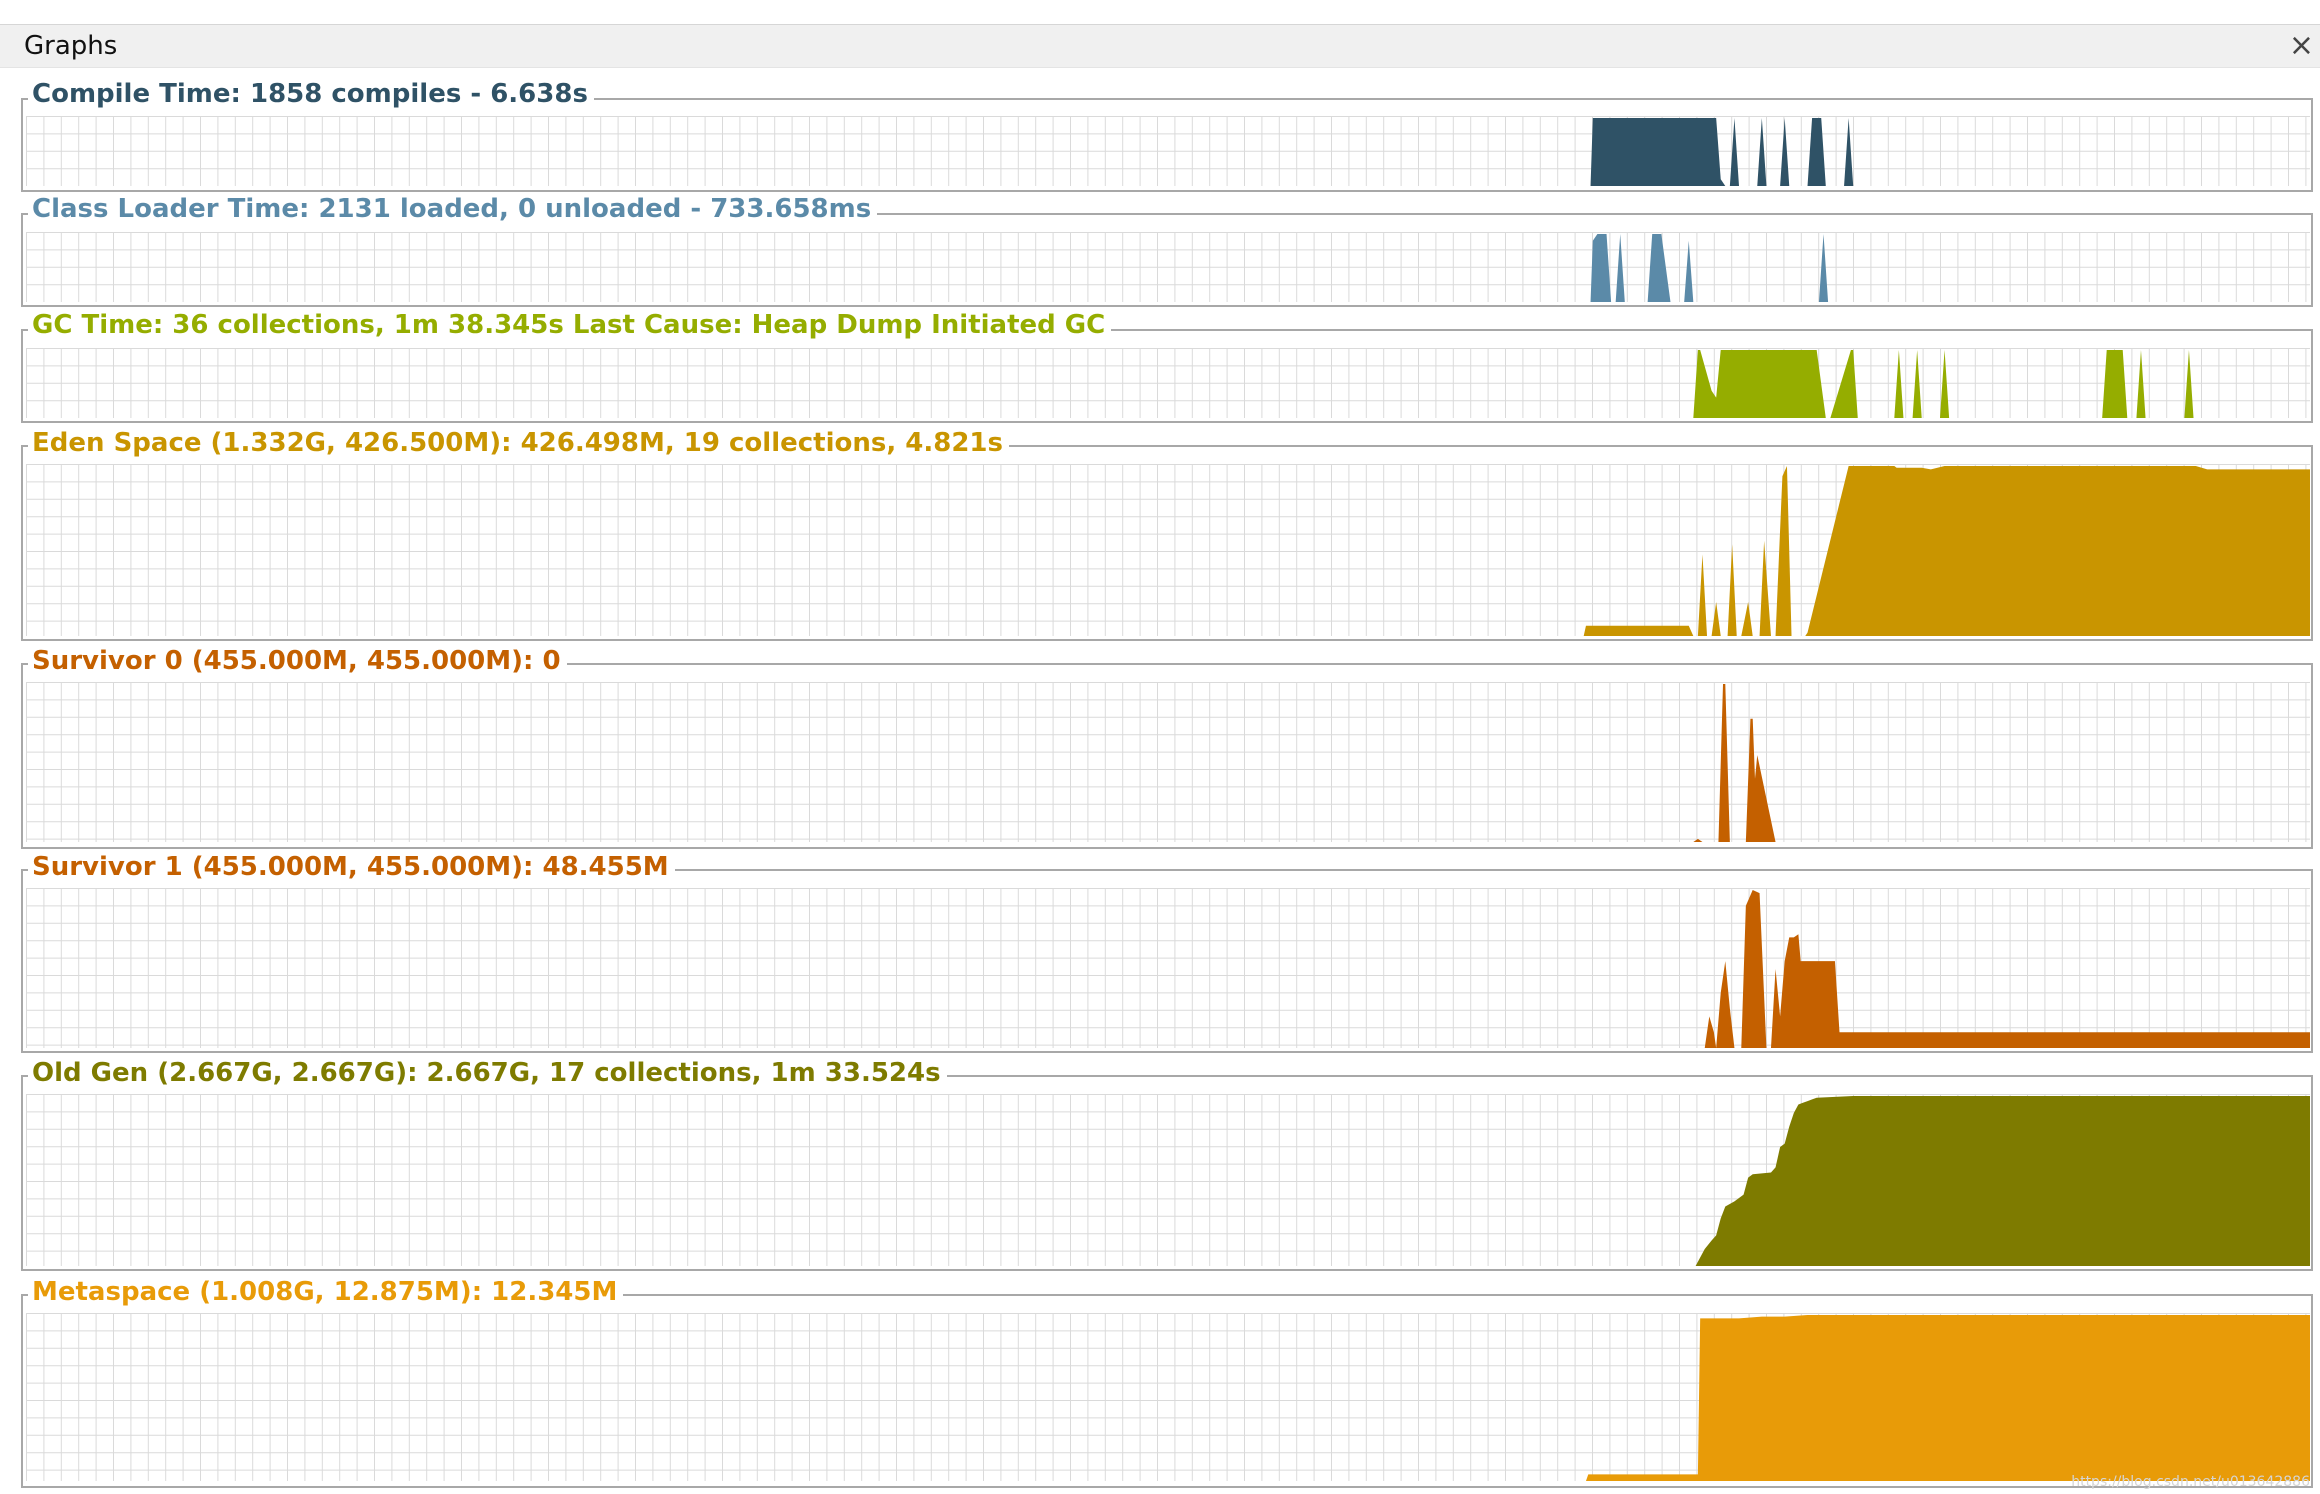 The width and height of the screenshot is (2320, 1494). I want to click on compile-time-plot, so click(1168, 151).